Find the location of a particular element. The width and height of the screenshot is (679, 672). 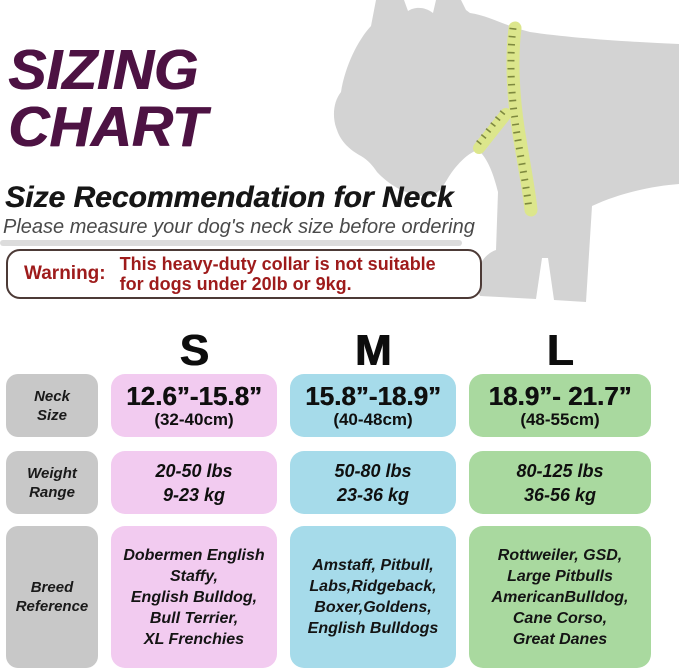

divider-strip is located at coordinates (231, 243).